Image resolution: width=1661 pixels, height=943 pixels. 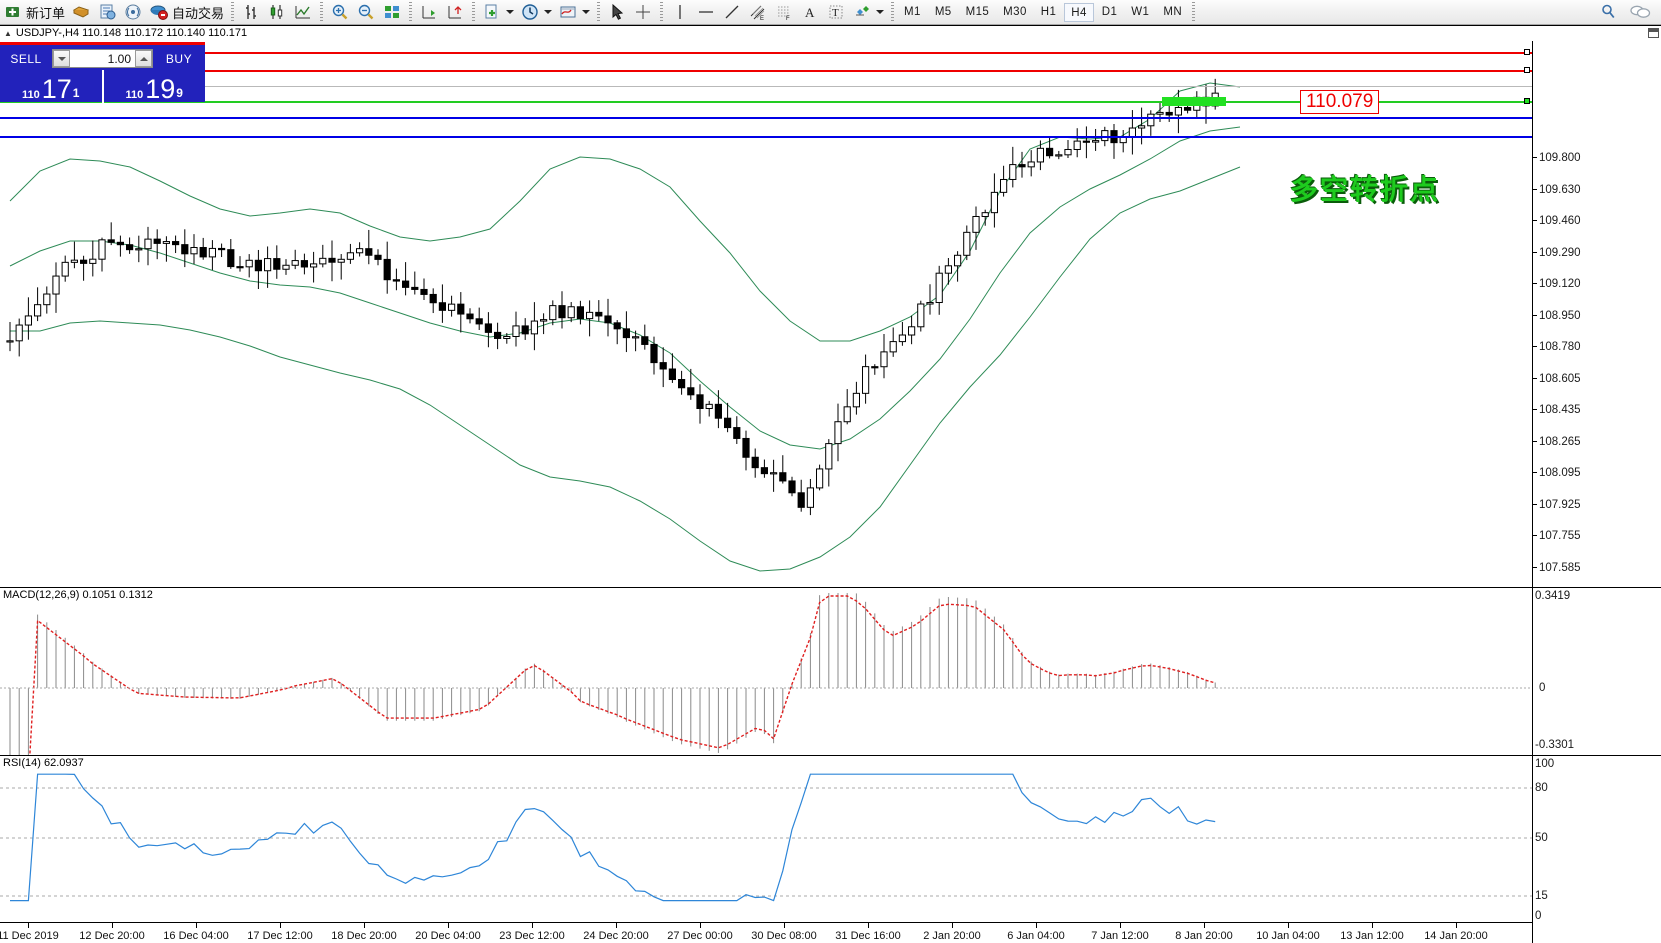 What do you see at coordinates (766, 86) in the screenshot?
I see `current-price-line` at bounding box center [766, 86].